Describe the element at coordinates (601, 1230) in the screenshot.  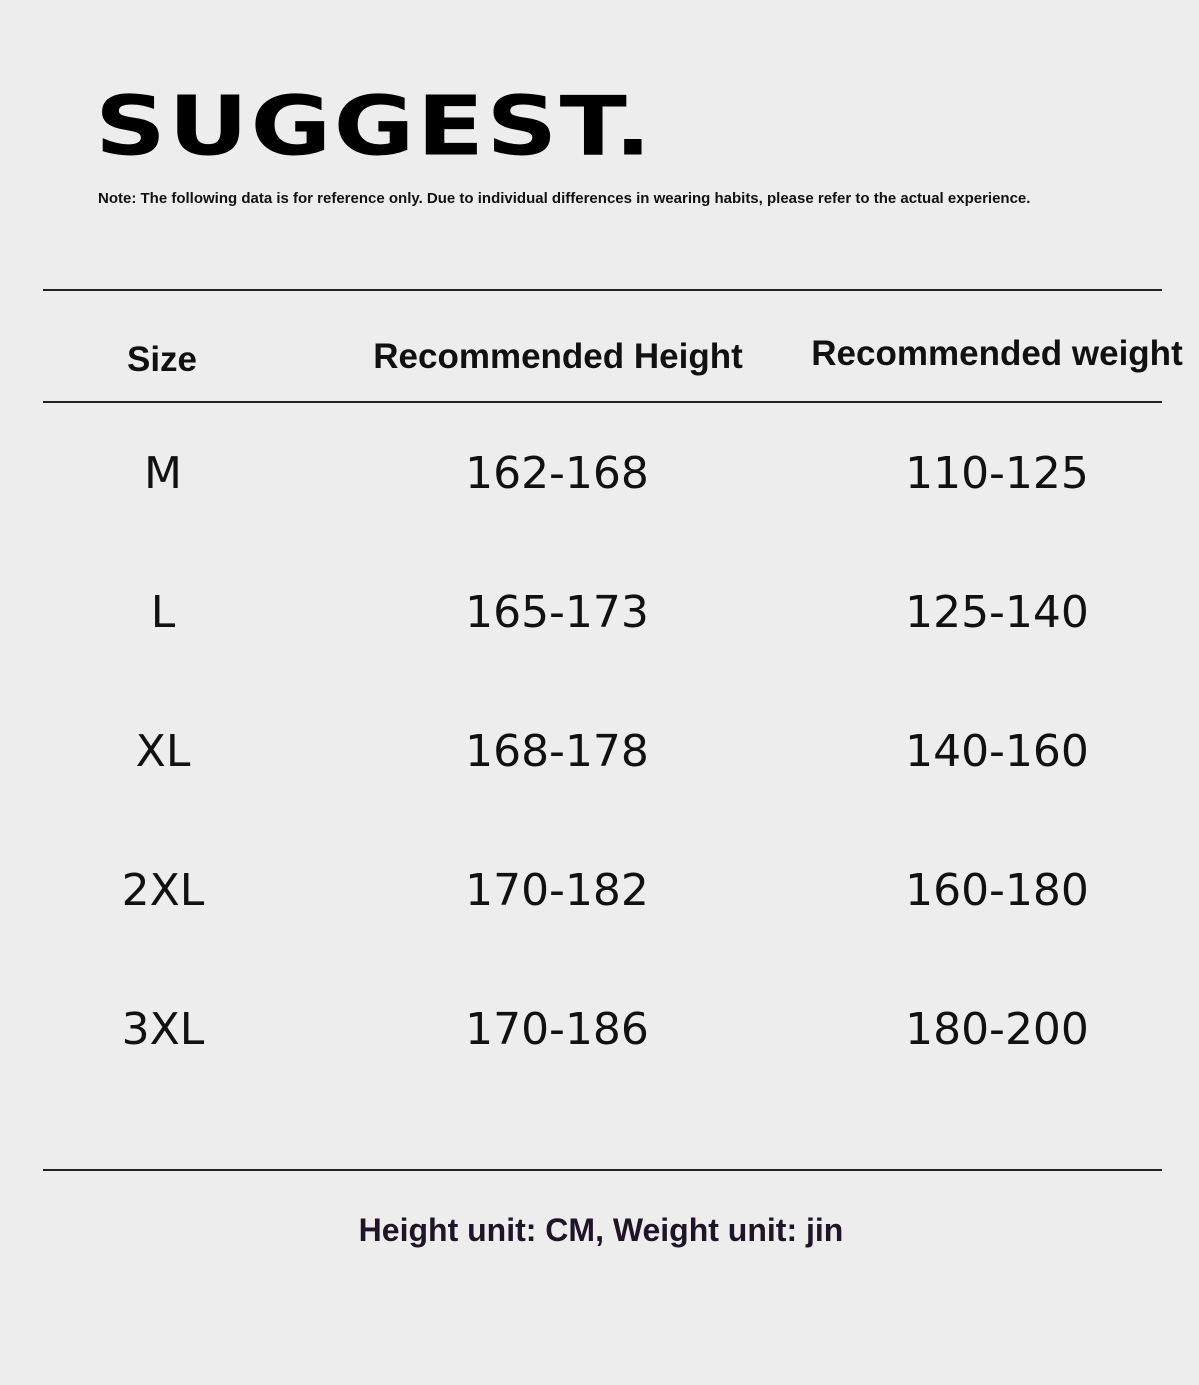
I see `units-footer: Height unit: CM, Weight unit: jin` at that location.